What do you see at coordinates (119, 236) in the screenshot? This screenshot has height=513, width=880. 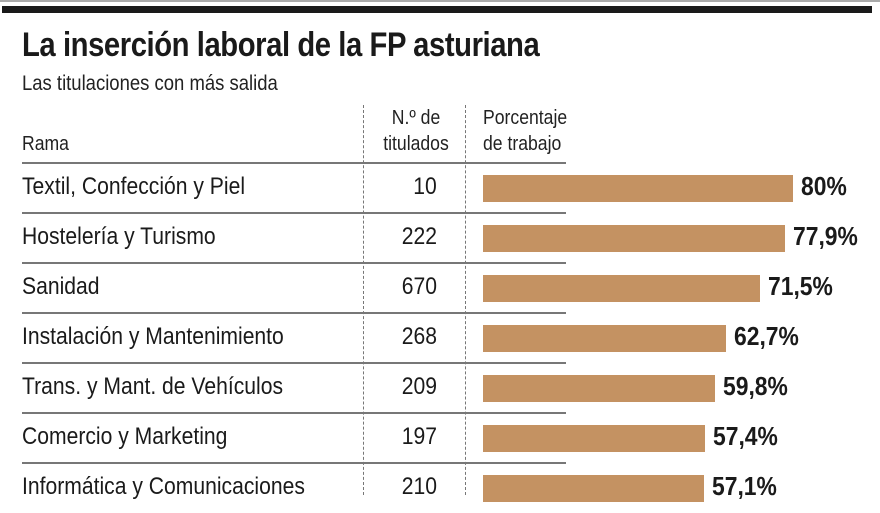 I see `rama-label: Hostelería y Turismo` at bounding box center [119, 236].